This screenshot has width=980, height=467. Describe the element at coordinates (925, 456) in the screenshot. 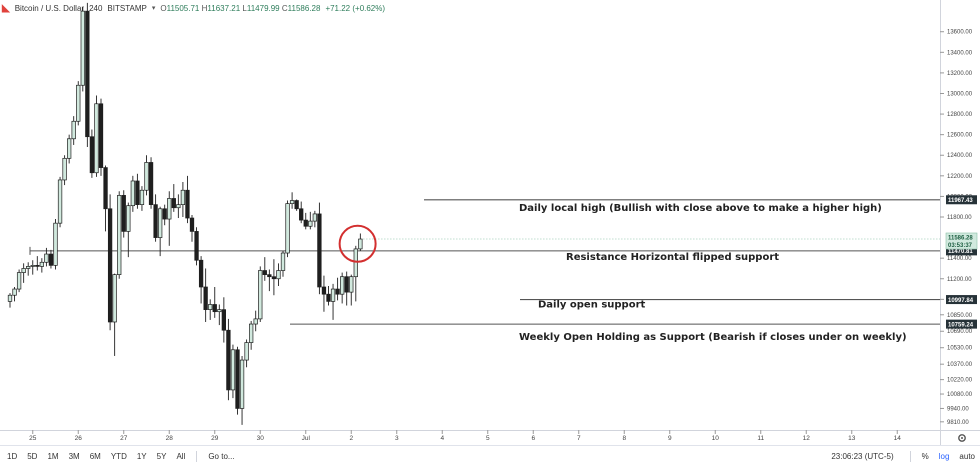

I see `percent-scale-button: %` at that location.